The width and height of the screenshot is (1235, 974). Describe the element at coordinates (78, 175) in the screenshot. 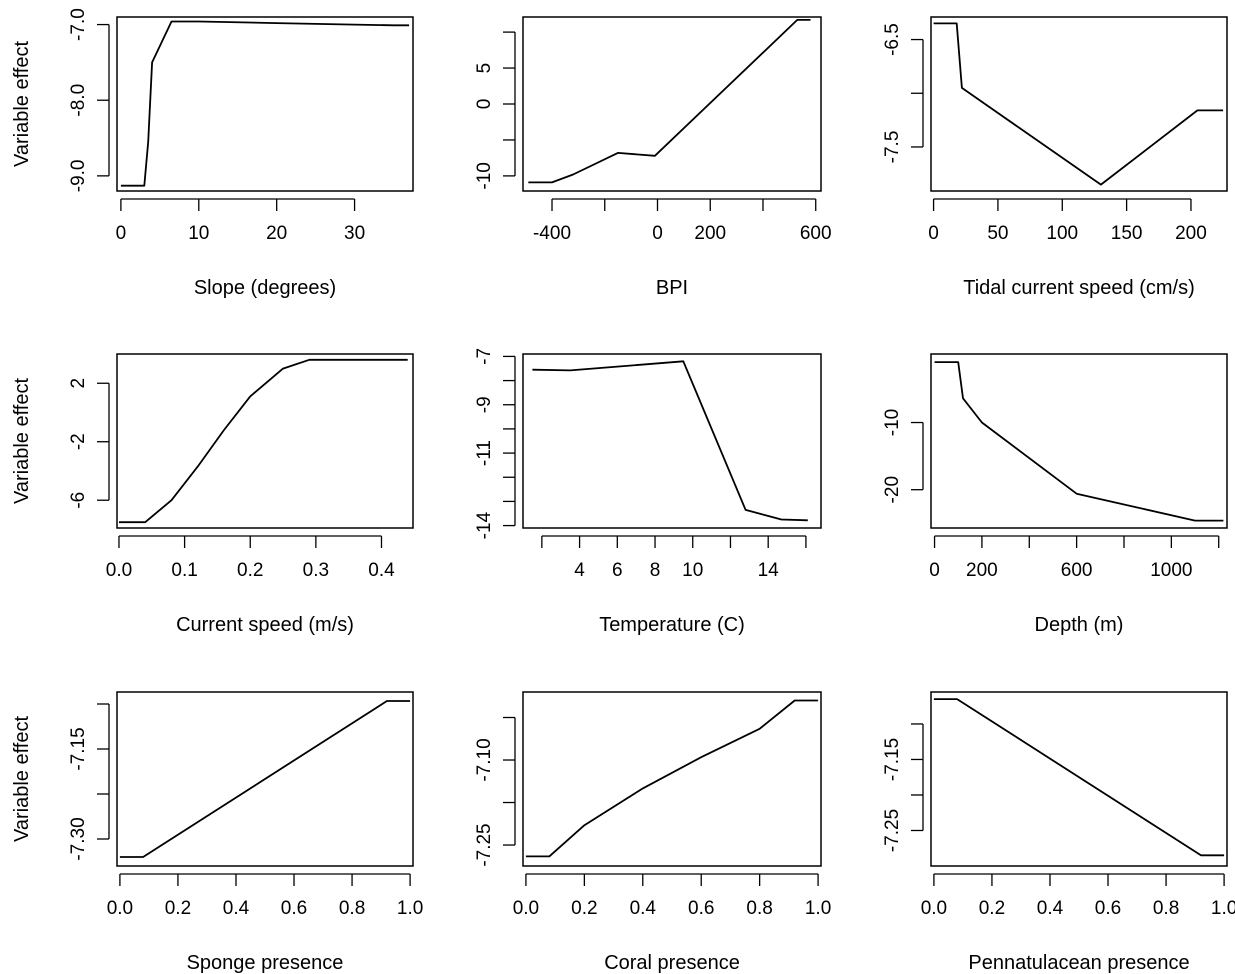

I see `y-tick-label: -9.0` at that location.